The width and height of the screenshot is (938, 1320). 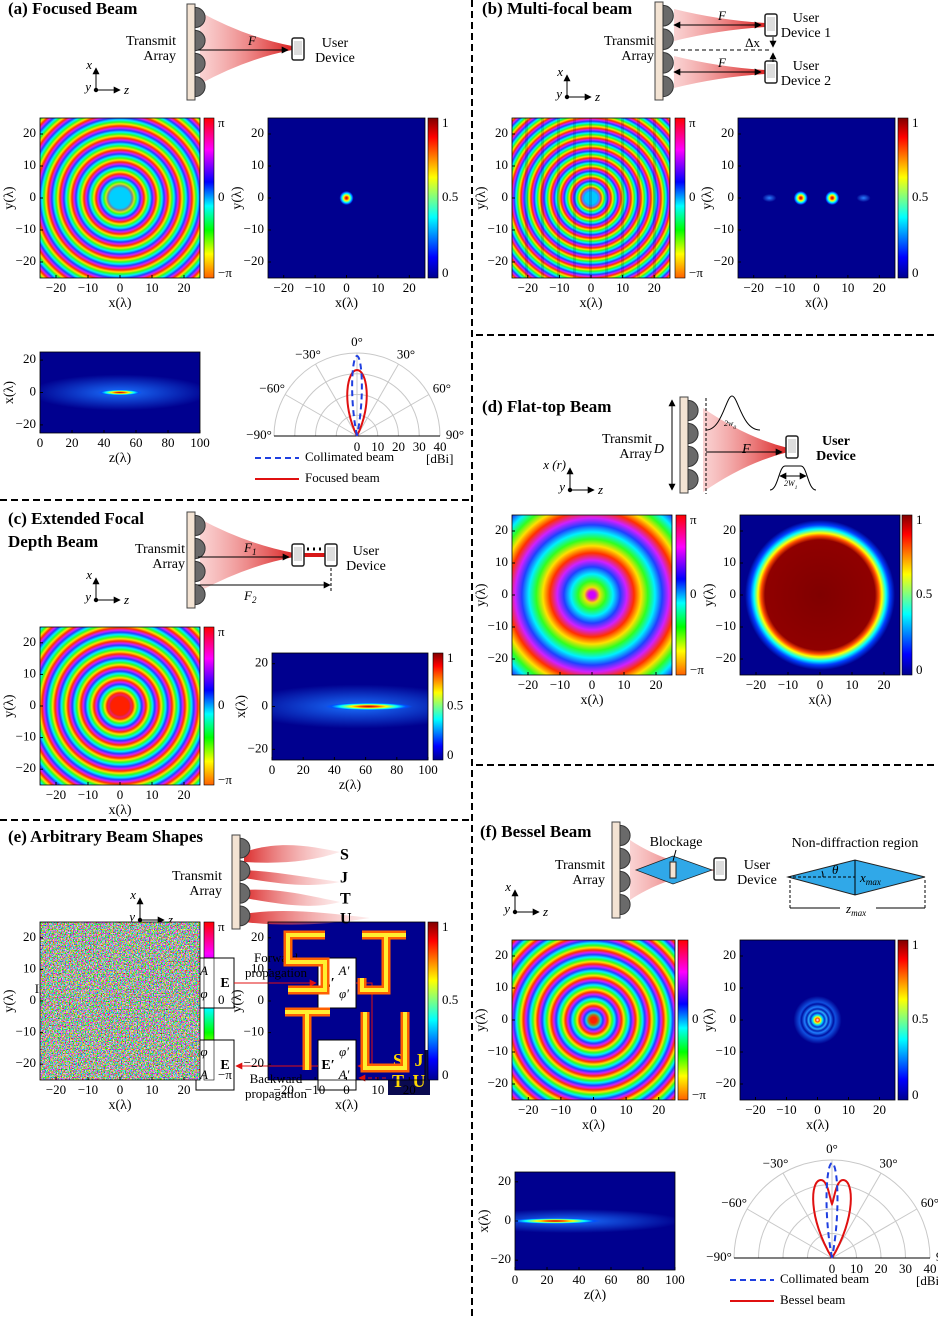 I want to click on y-axis-label: x(λ), so click(x=241, y=706).